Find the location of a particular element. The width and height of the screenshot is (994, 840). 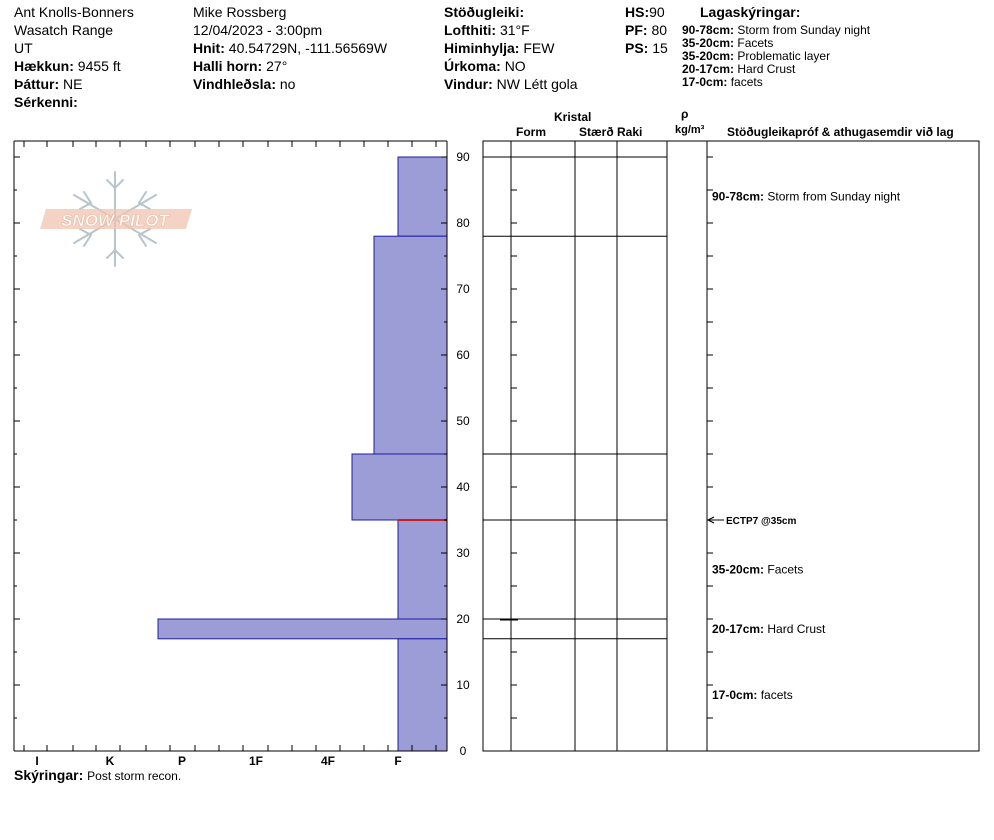

pit-depth: PF: 80 is located at coordinates (646, 30).